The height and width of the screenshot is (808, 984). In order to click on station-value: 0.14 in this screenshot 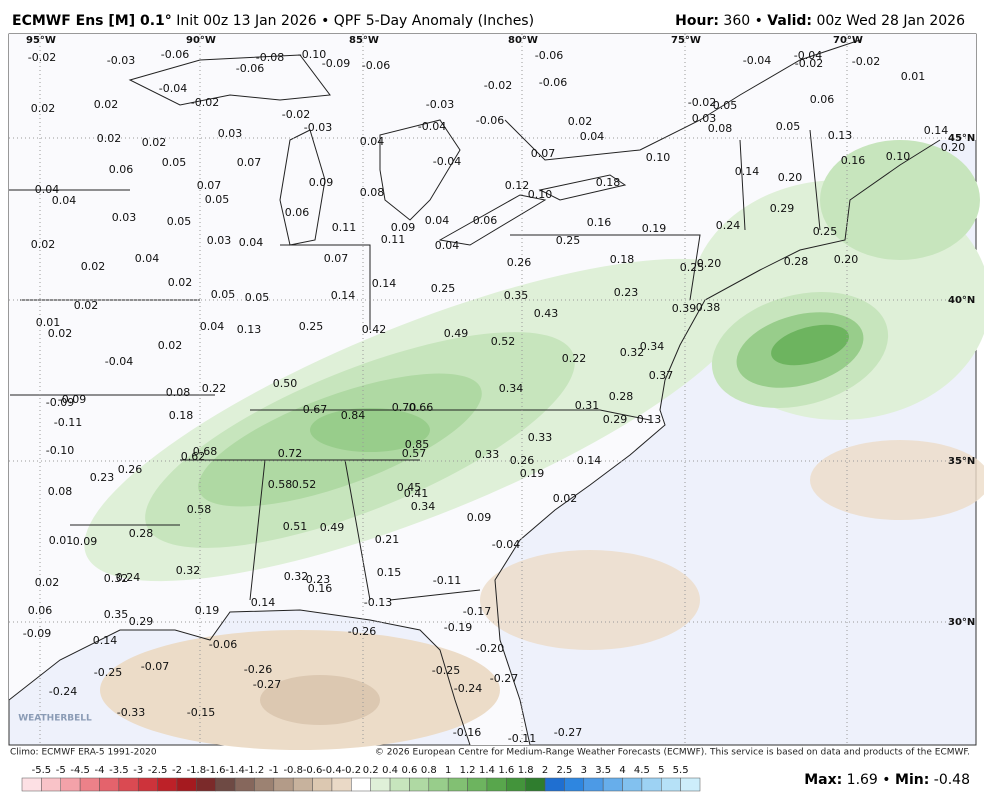, I will do `click(343, 295)`.